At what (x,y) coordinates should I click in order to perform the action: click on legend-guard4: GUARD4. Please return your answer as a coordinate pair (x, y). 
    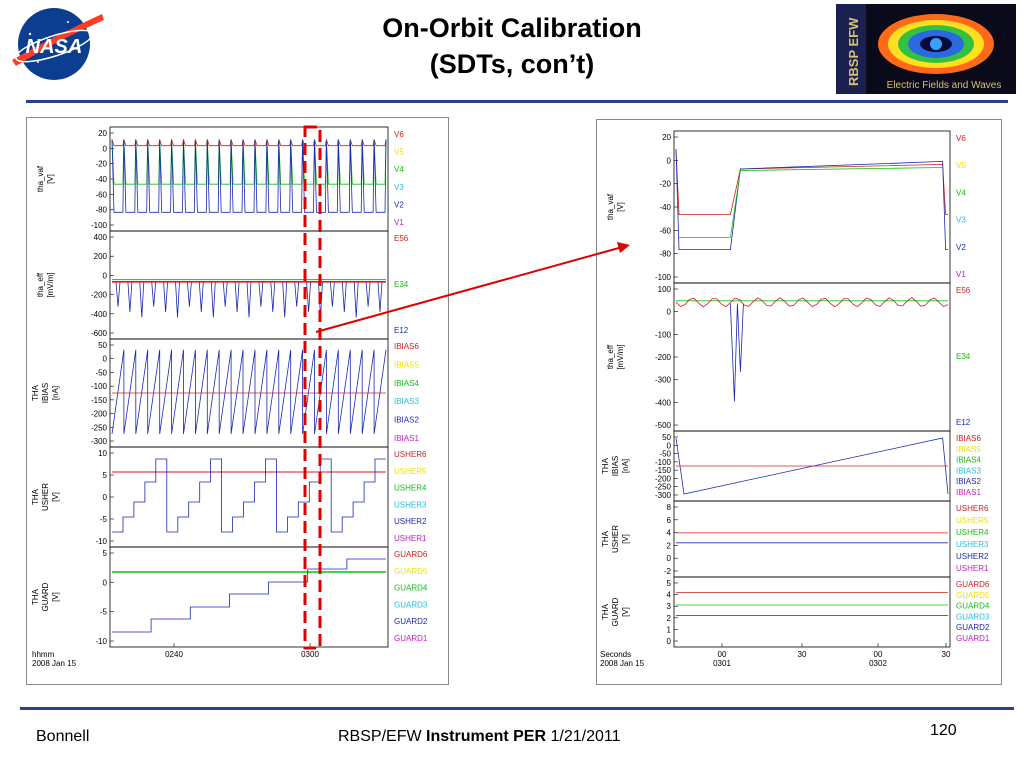
    Looking at the image, I should click on (973, 606).